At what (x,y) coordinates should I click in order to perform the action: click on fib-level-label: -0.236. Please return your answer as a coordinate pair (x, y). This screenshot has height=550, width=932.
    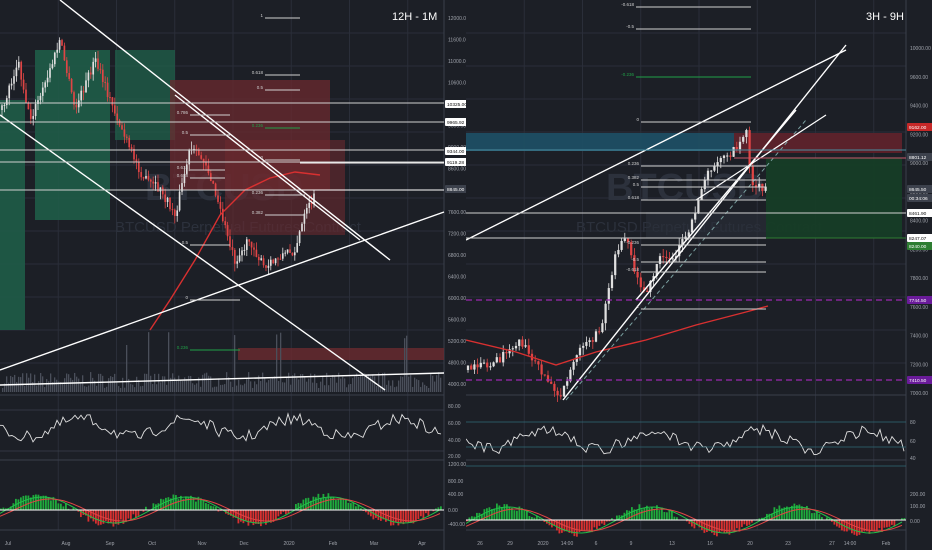
    Looking at the image, I should click on (627, 74).